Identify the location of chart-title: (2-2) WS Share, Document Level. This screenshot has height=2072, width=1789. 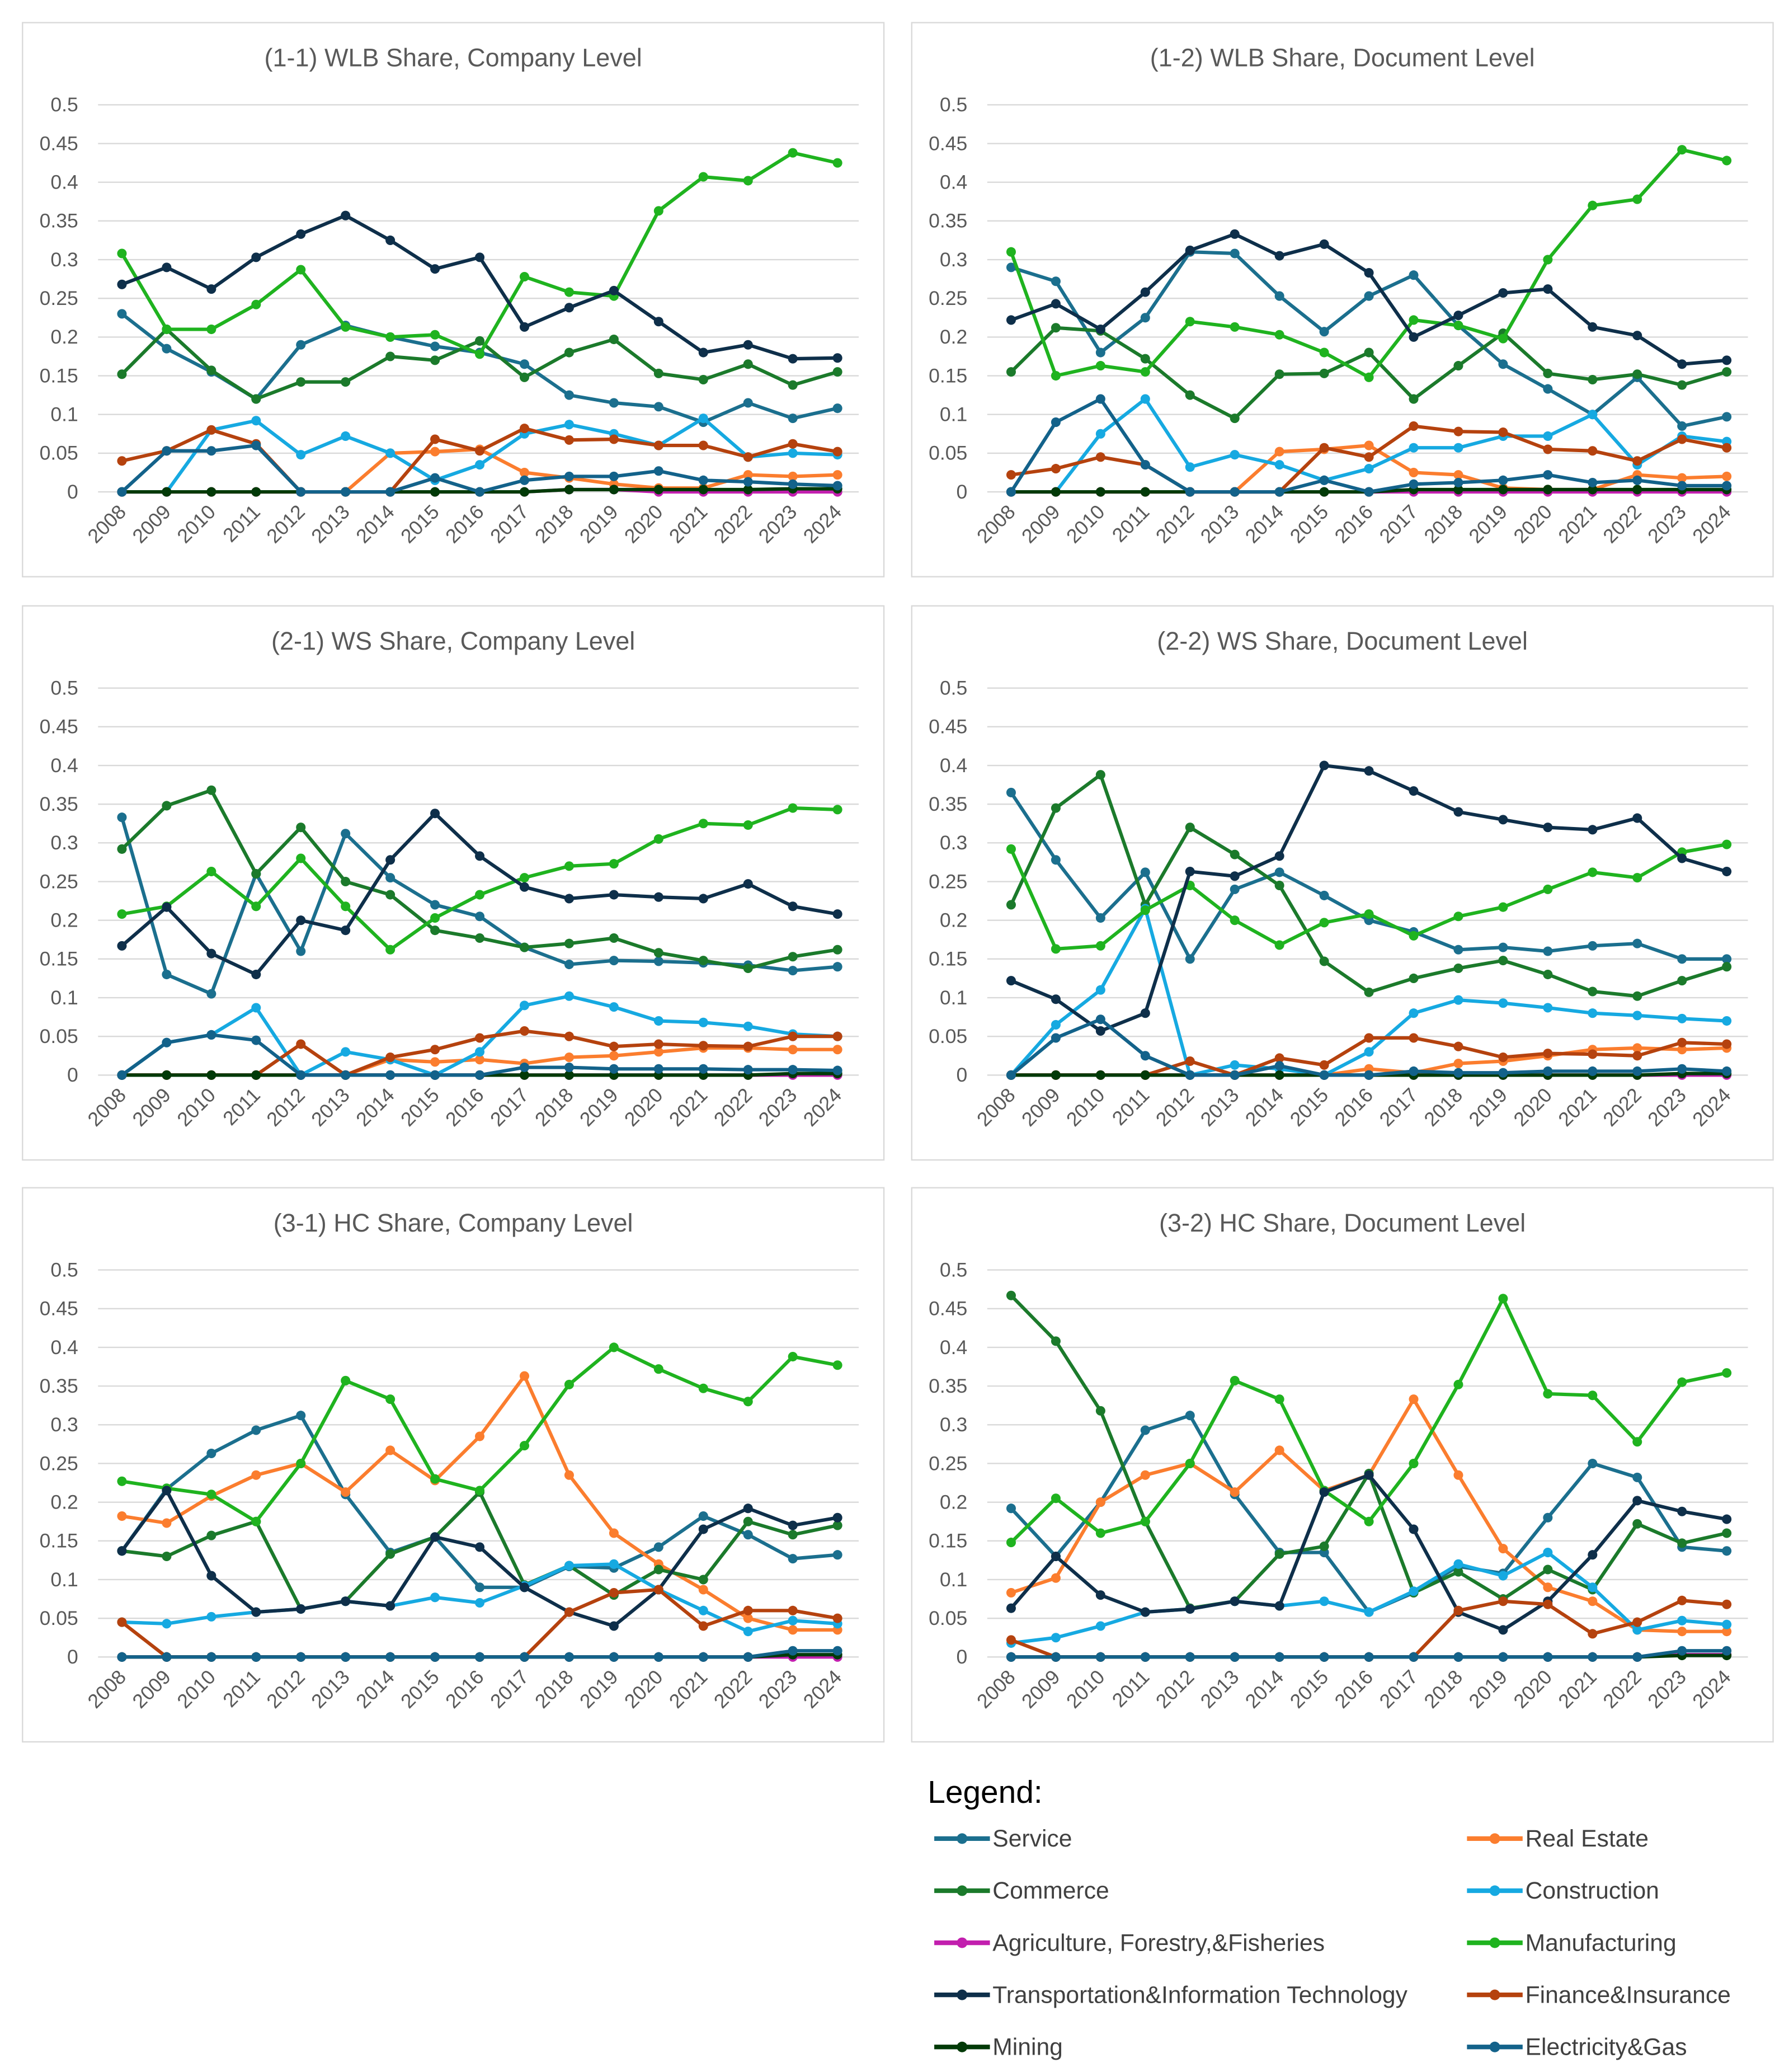
(1342, 641).